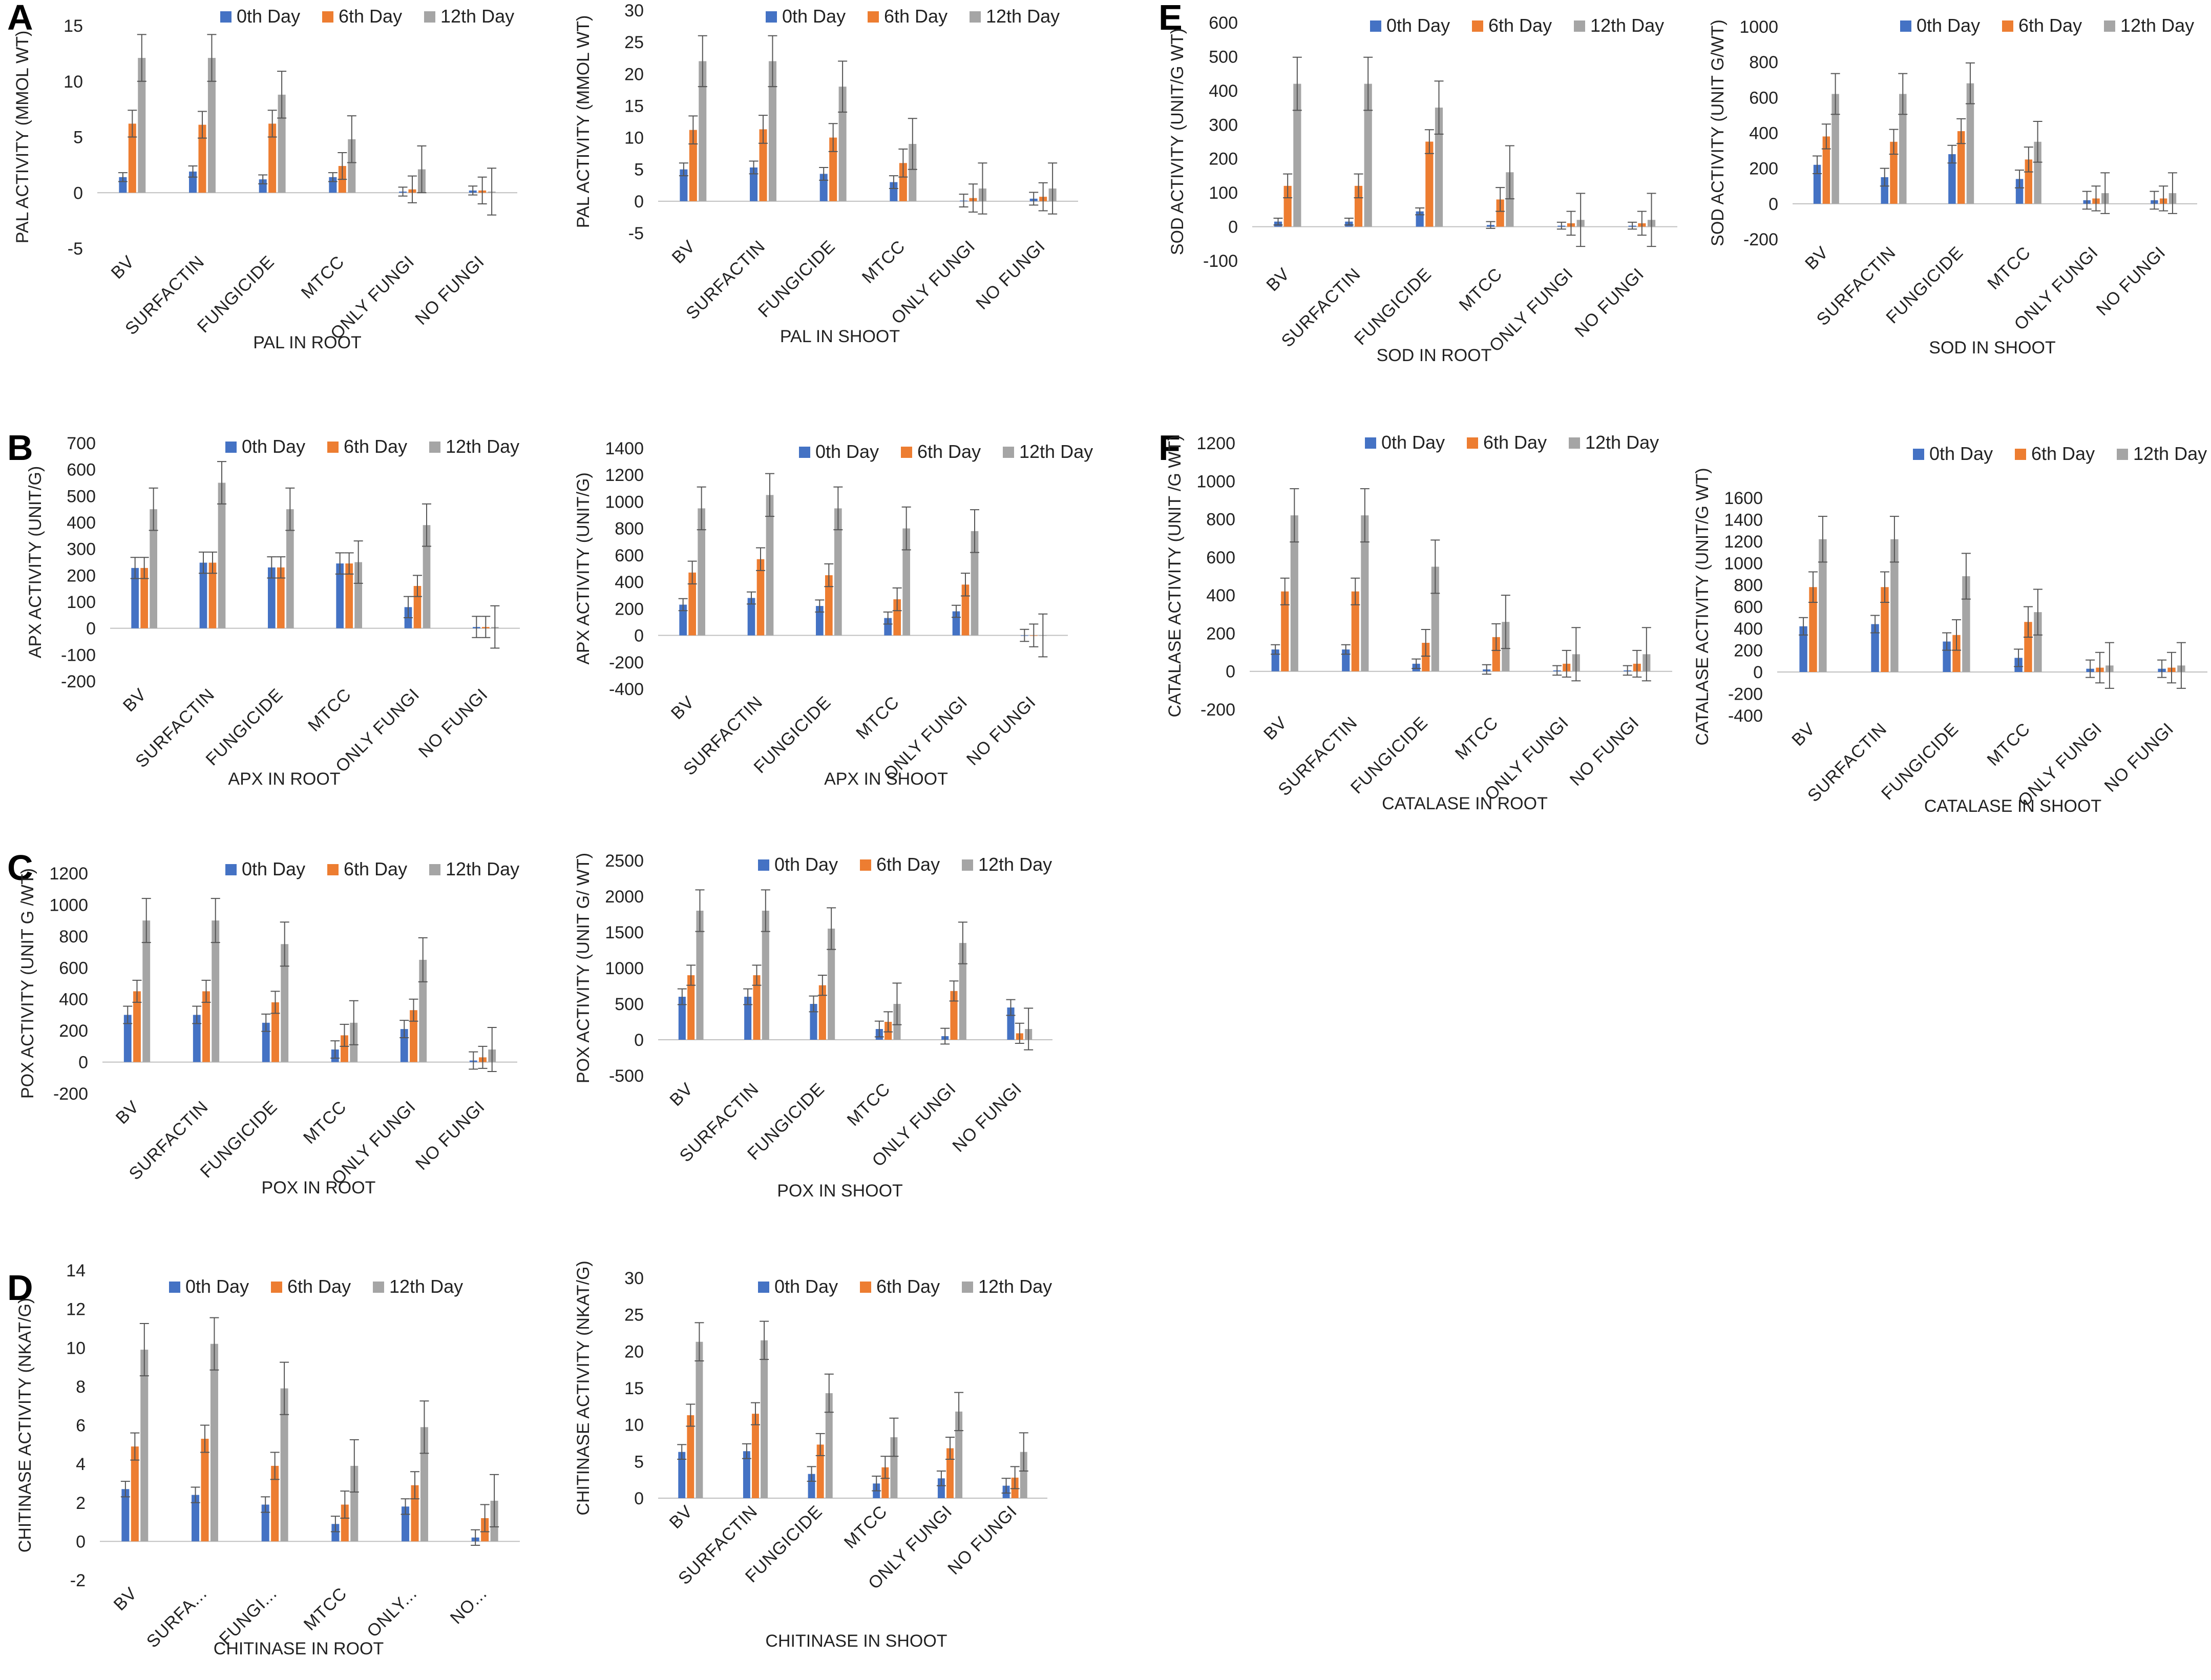 This screenshot has width=2211, height=1680. I want to click on y-tick-label: 5, so click(78, 138).